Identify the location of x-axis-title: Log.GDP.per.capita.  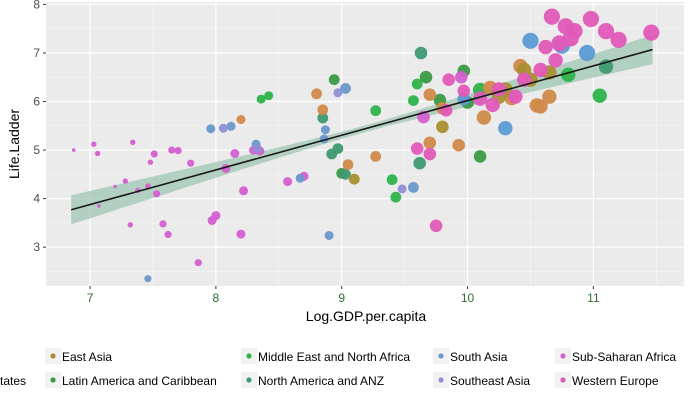
(366, 316).